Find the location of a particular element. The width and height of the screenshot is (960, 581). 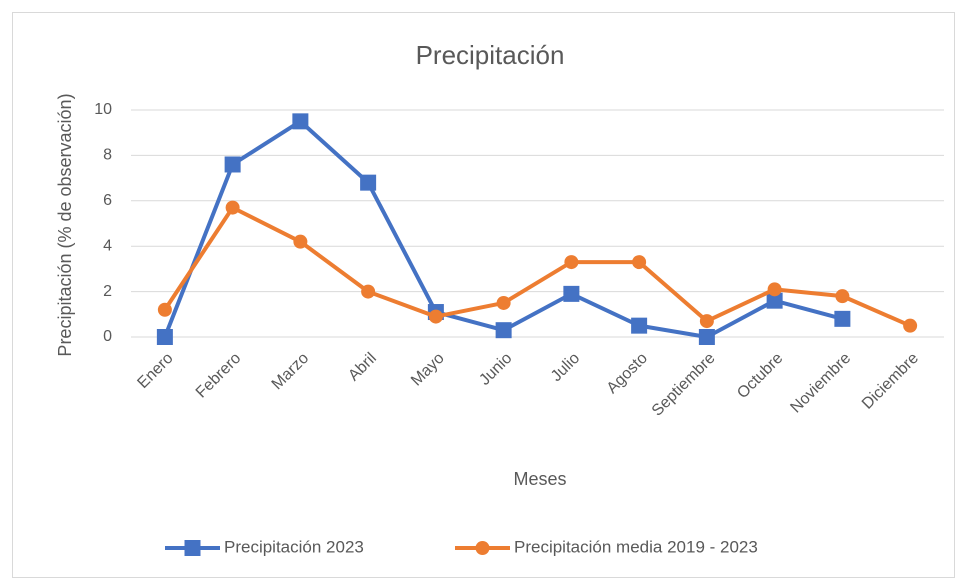

x-axis-label: Meses is located at coordinates (539, 479).